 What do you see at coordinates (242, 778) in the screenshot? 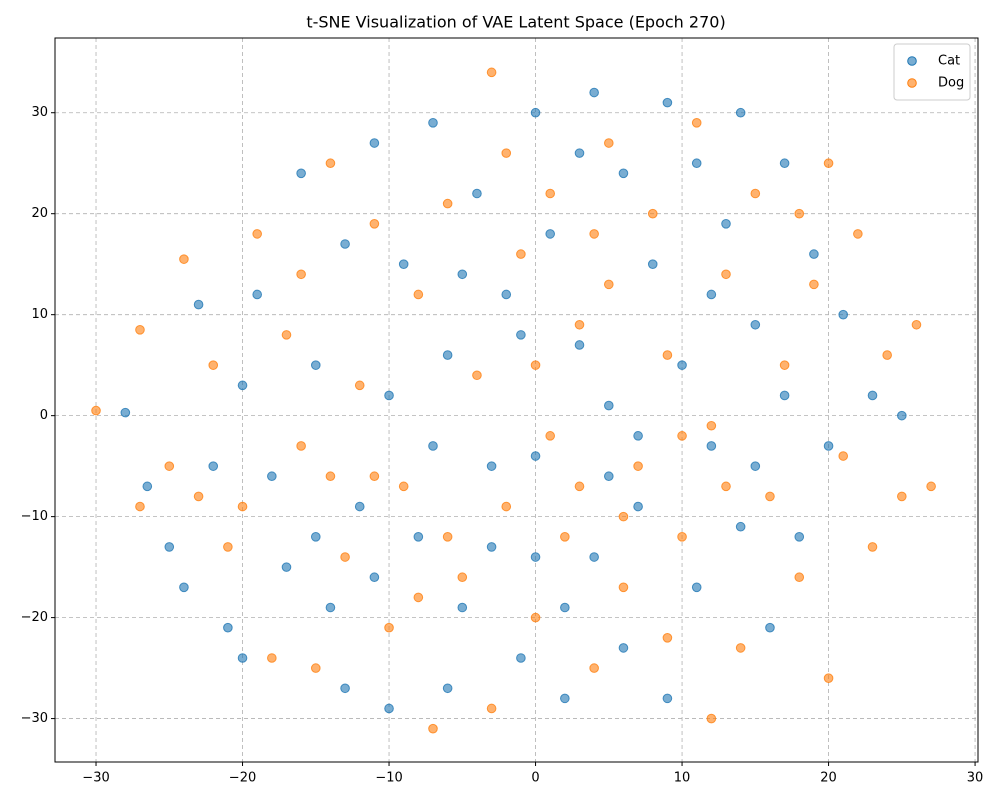
I see `x-tick-label: −20` at bounding box center [242, 778].